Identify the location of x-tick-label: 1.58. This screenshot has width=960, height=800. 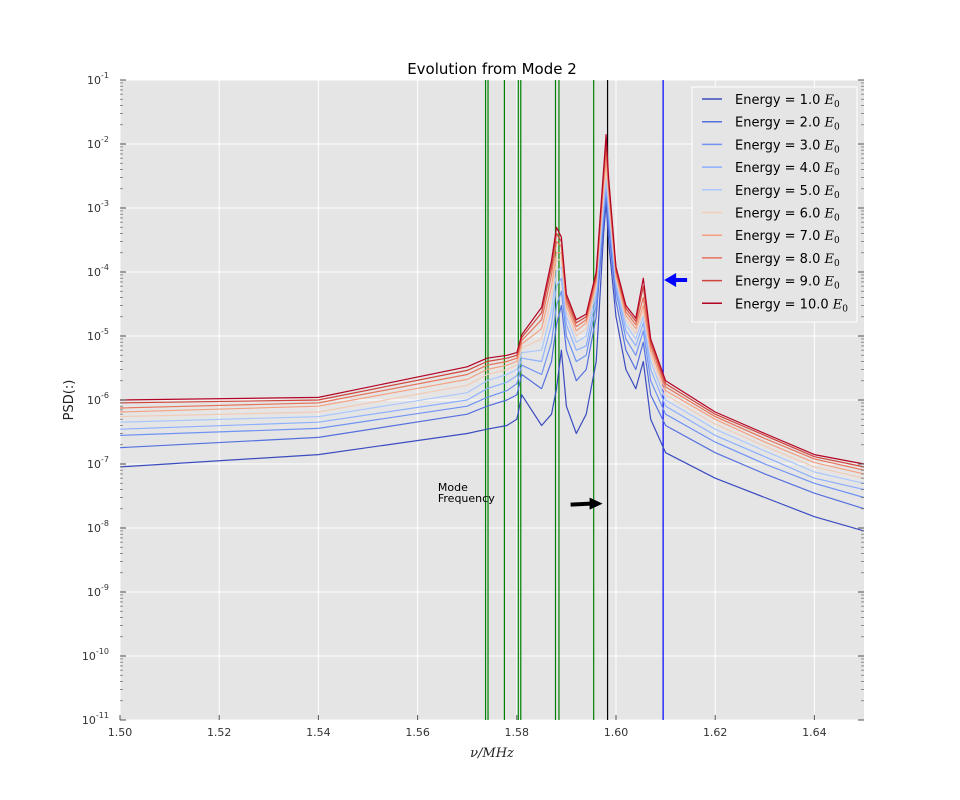
(517, 732).